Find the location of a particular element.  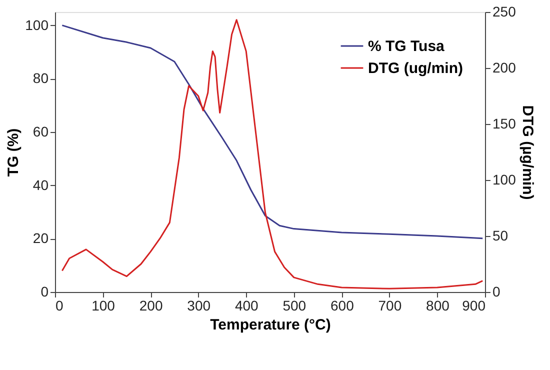

y2-tick-label: 150 is located at coordinates (504, 124).